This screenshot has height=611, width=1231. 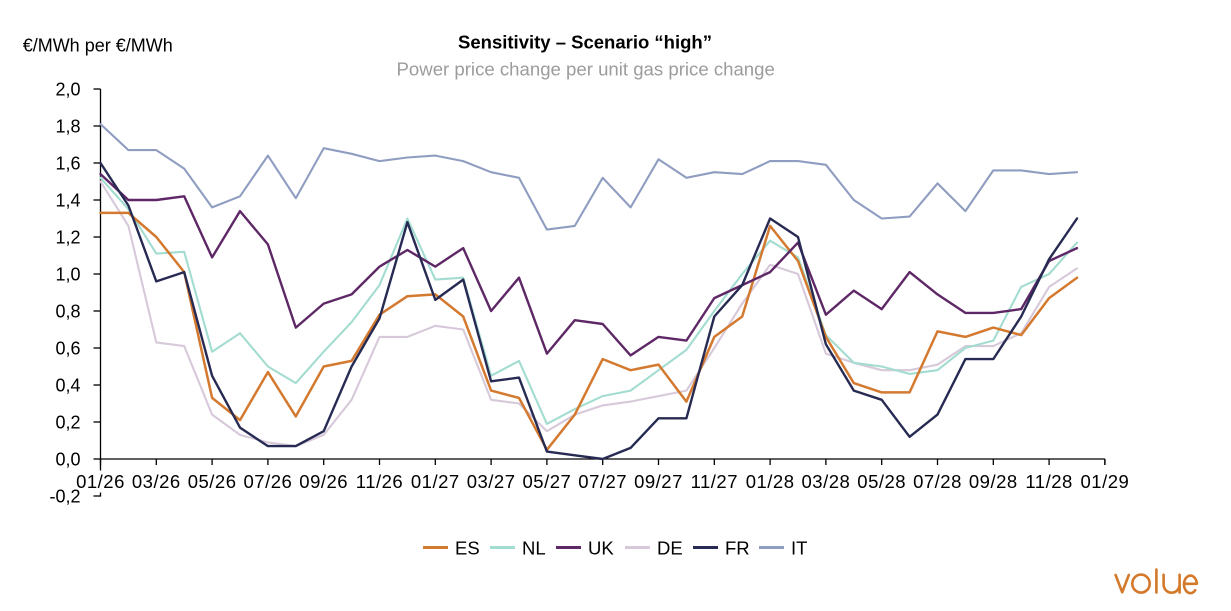 What do you see at coordinates (547, 481) in the screenshot?
I see `svg-text: 05/27` at bounding box center [547, 481].